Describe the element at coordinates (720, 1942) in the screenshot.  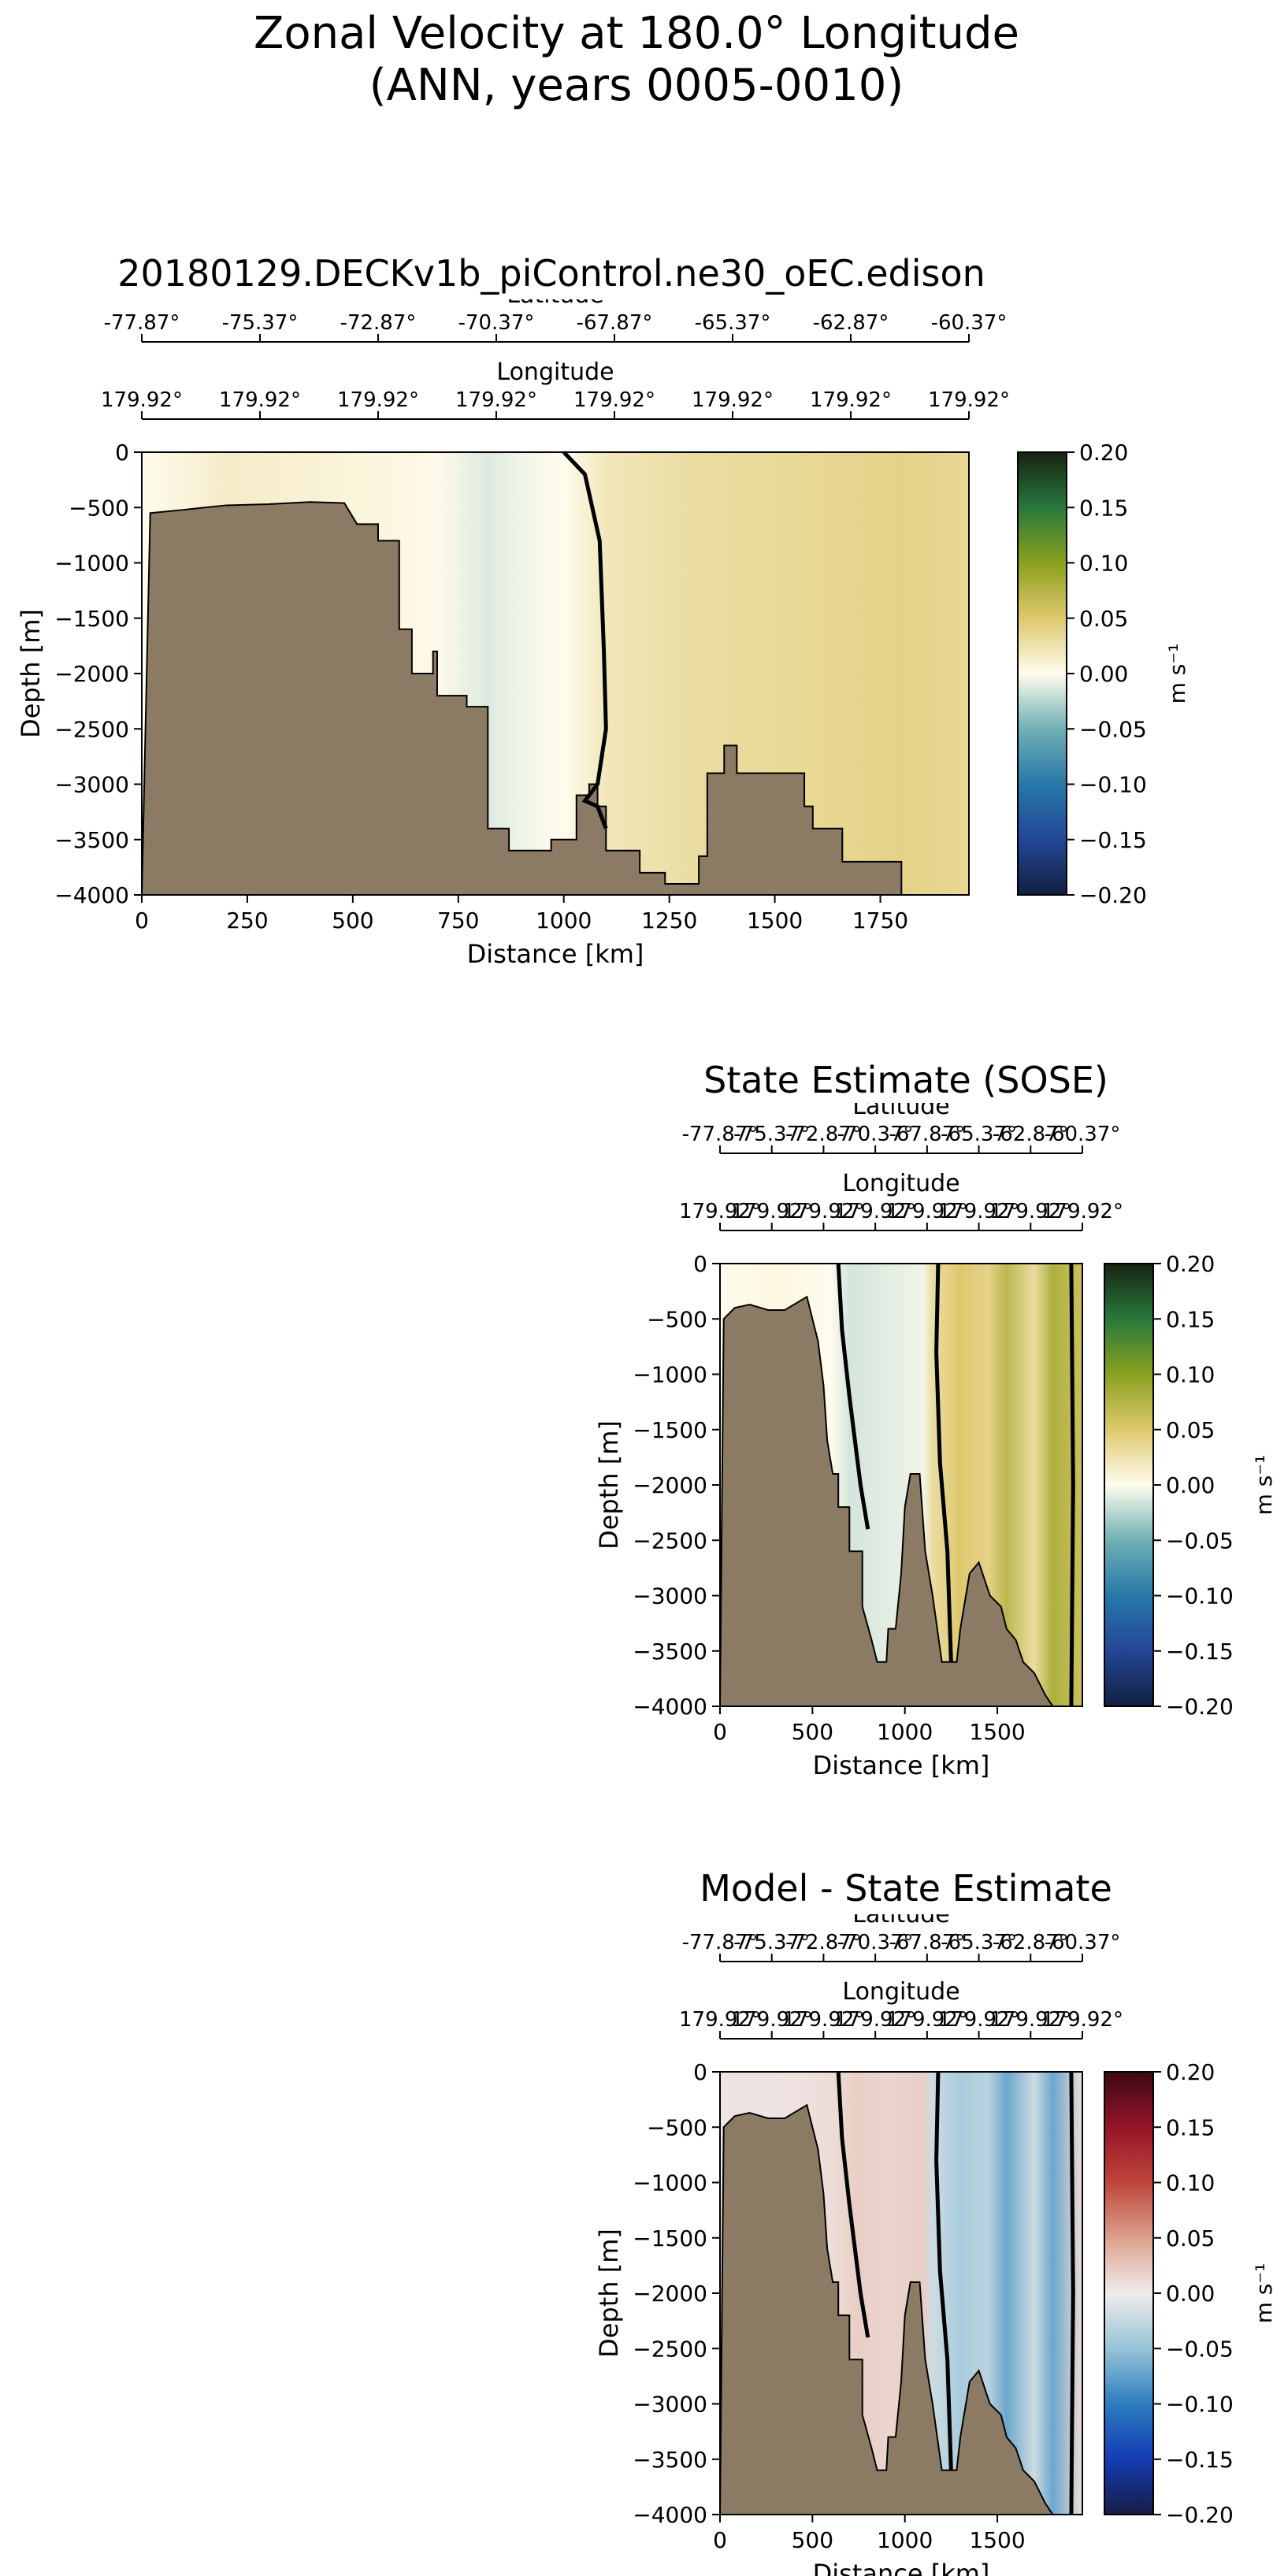
I see `difference-lat-tick-label-0: -77.87°` at that location.